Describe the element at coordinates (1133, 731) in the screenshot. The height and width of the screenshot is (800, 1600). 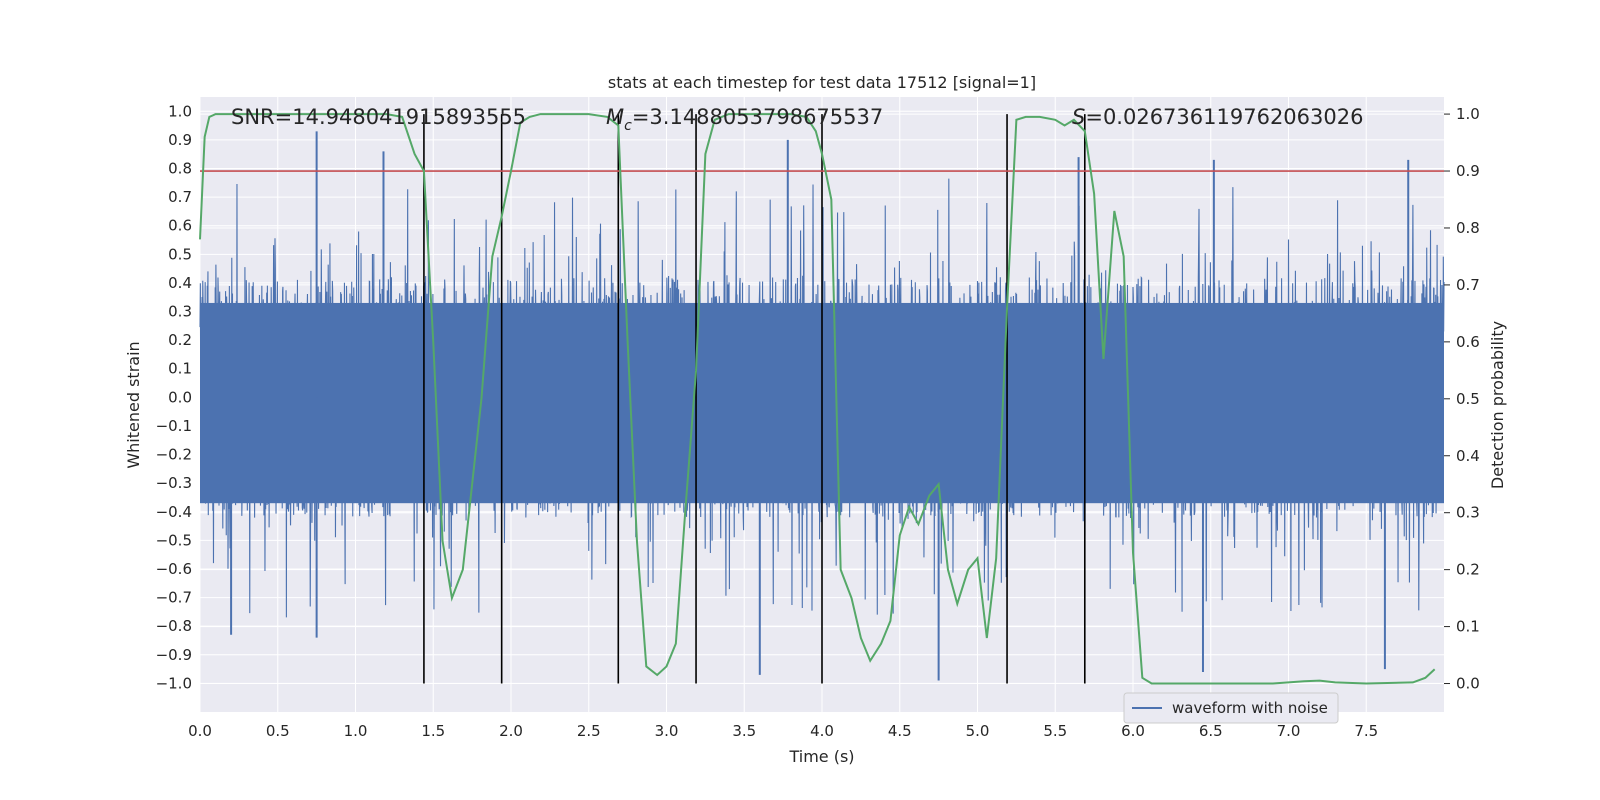
I see `x-tick-label: 6.0` at that location.